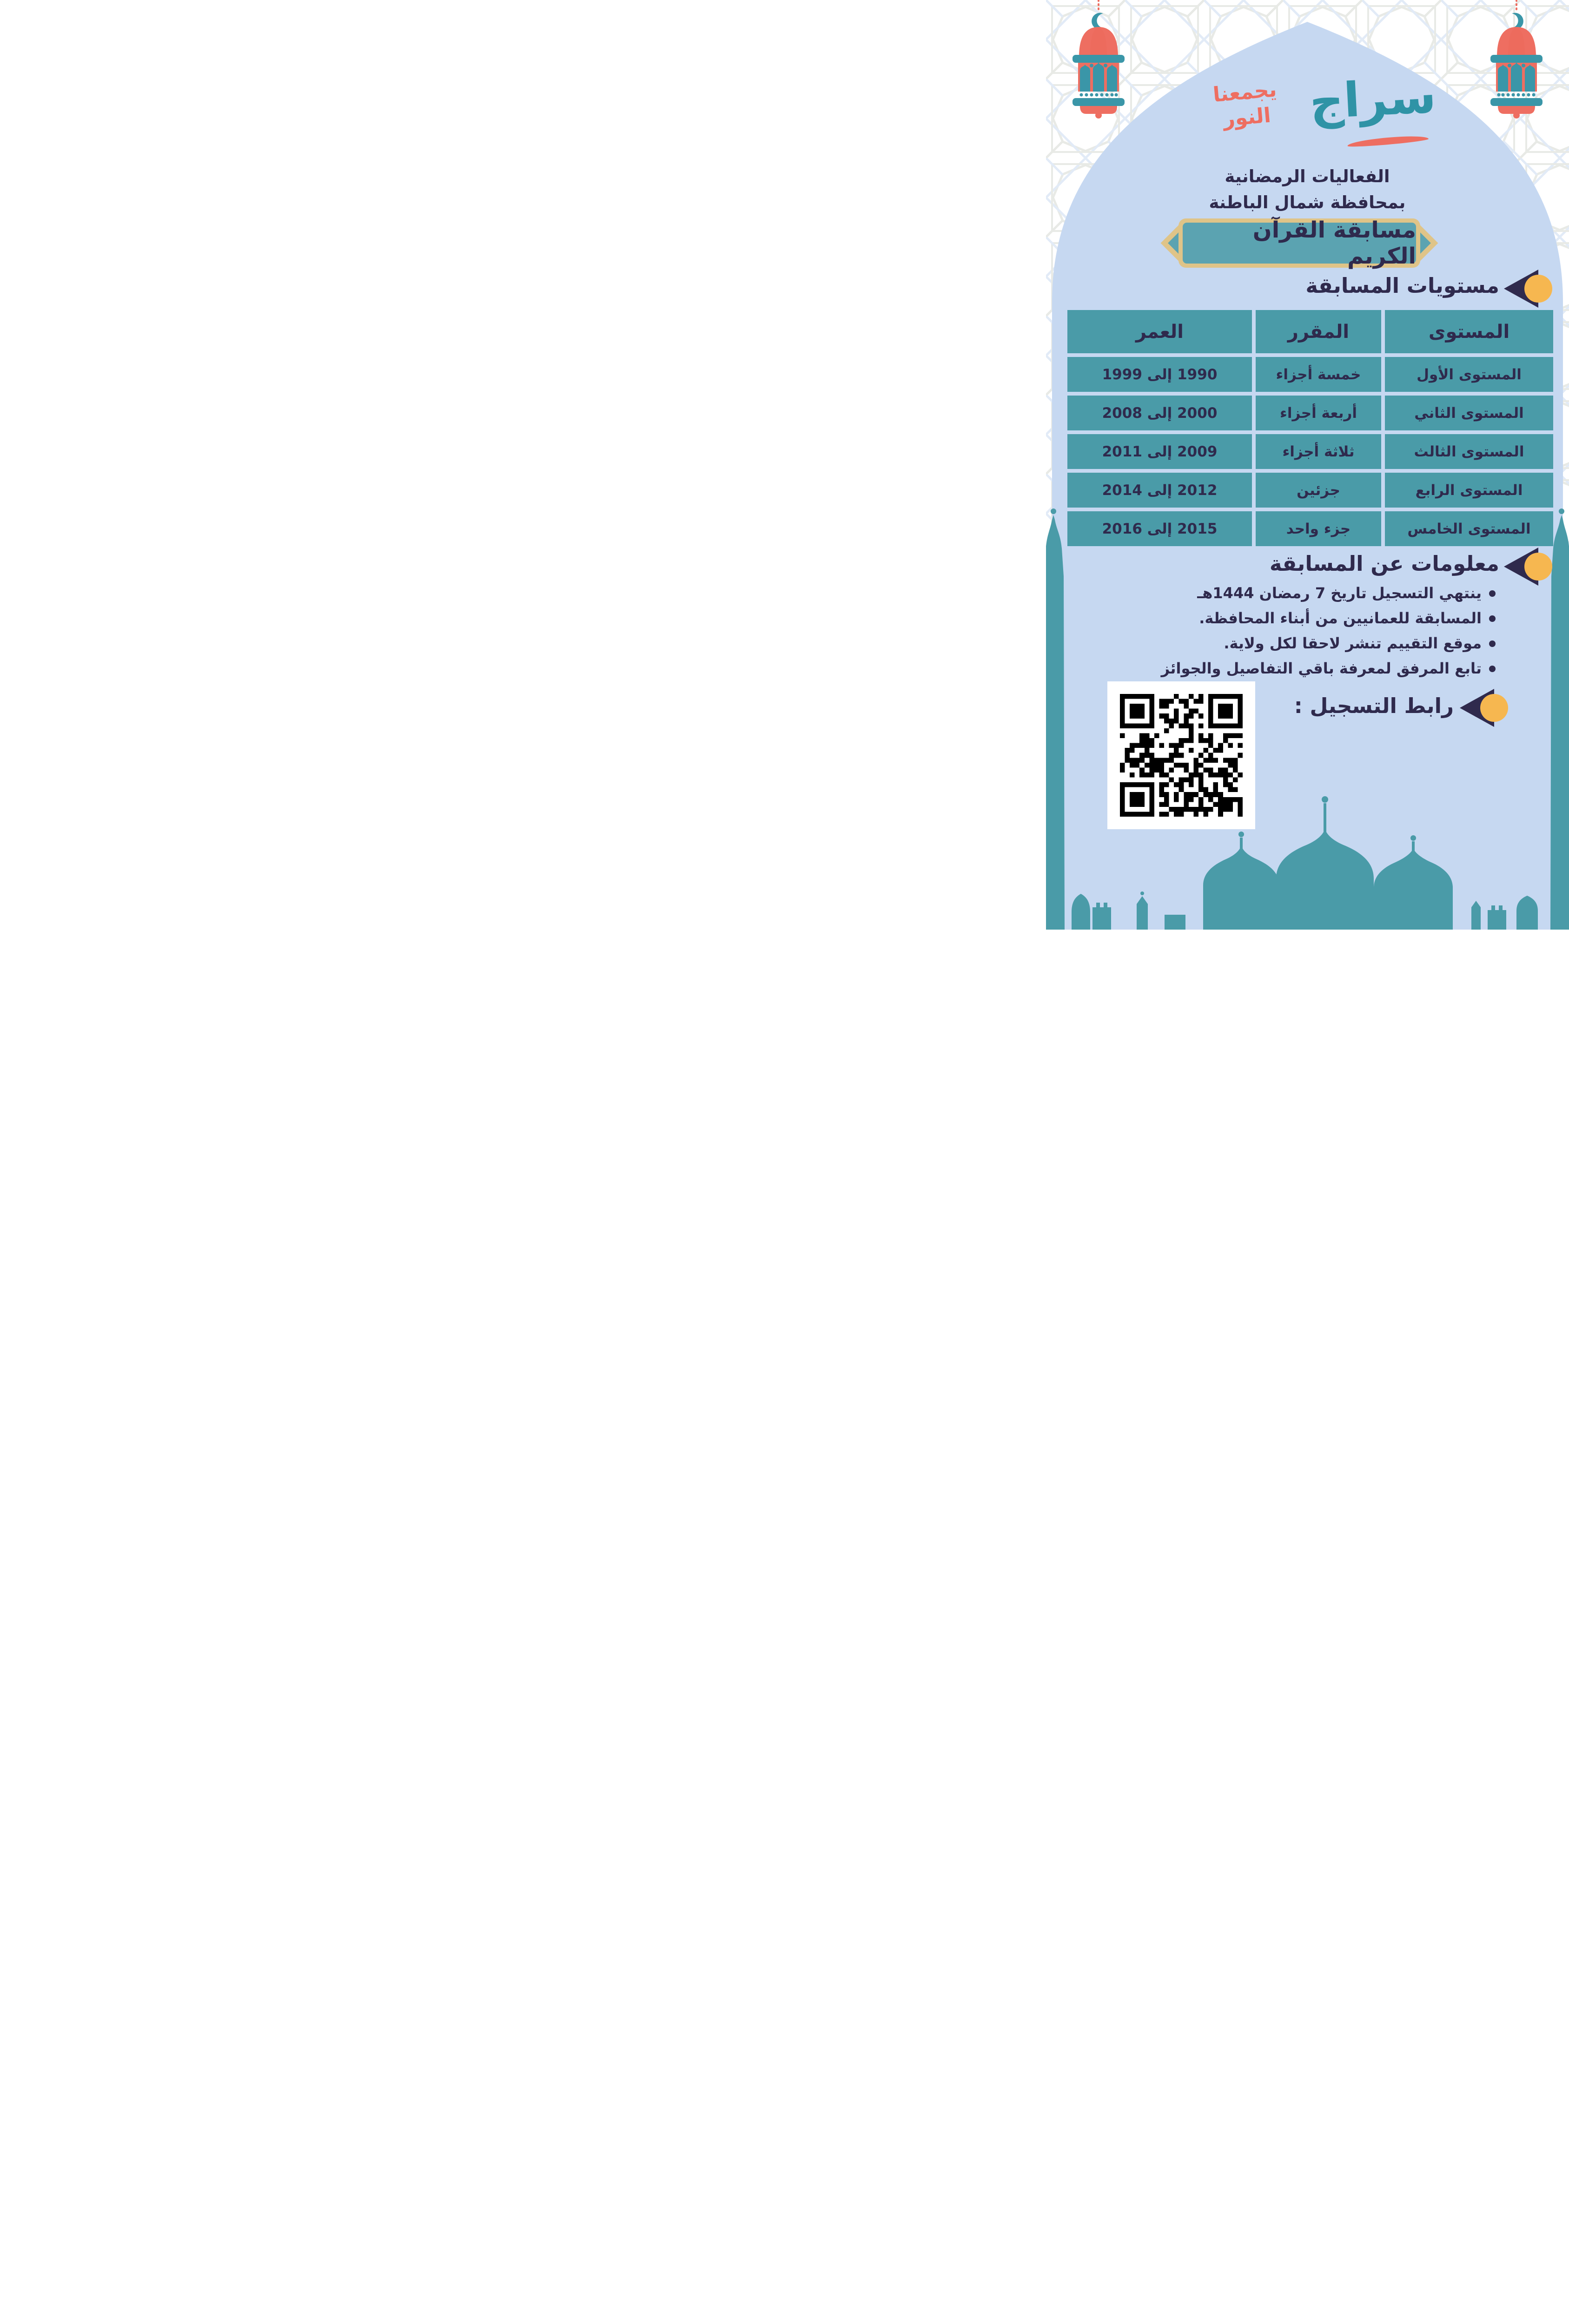 Image resolution: width=1569 pixels, height=2324 pixels. What do you see at coordinates (1469, 374) in the screenshot?
I see `table-cell: المستوى الأول` at bounding box center [1469, 374].